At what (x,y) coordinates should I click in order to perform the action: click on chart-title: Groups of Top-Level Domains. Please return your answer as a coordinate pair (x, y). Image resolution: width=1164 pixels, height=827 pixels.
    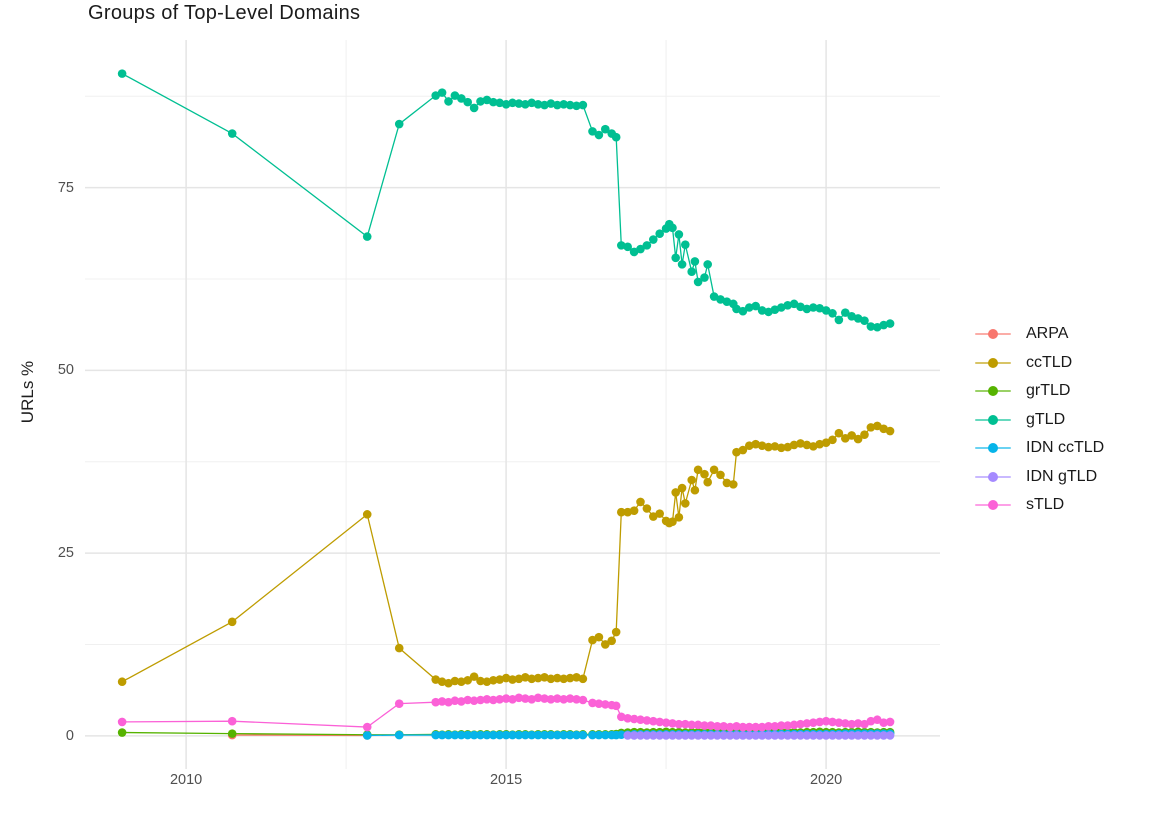
    Looking at the image, I should click on (224, 13).